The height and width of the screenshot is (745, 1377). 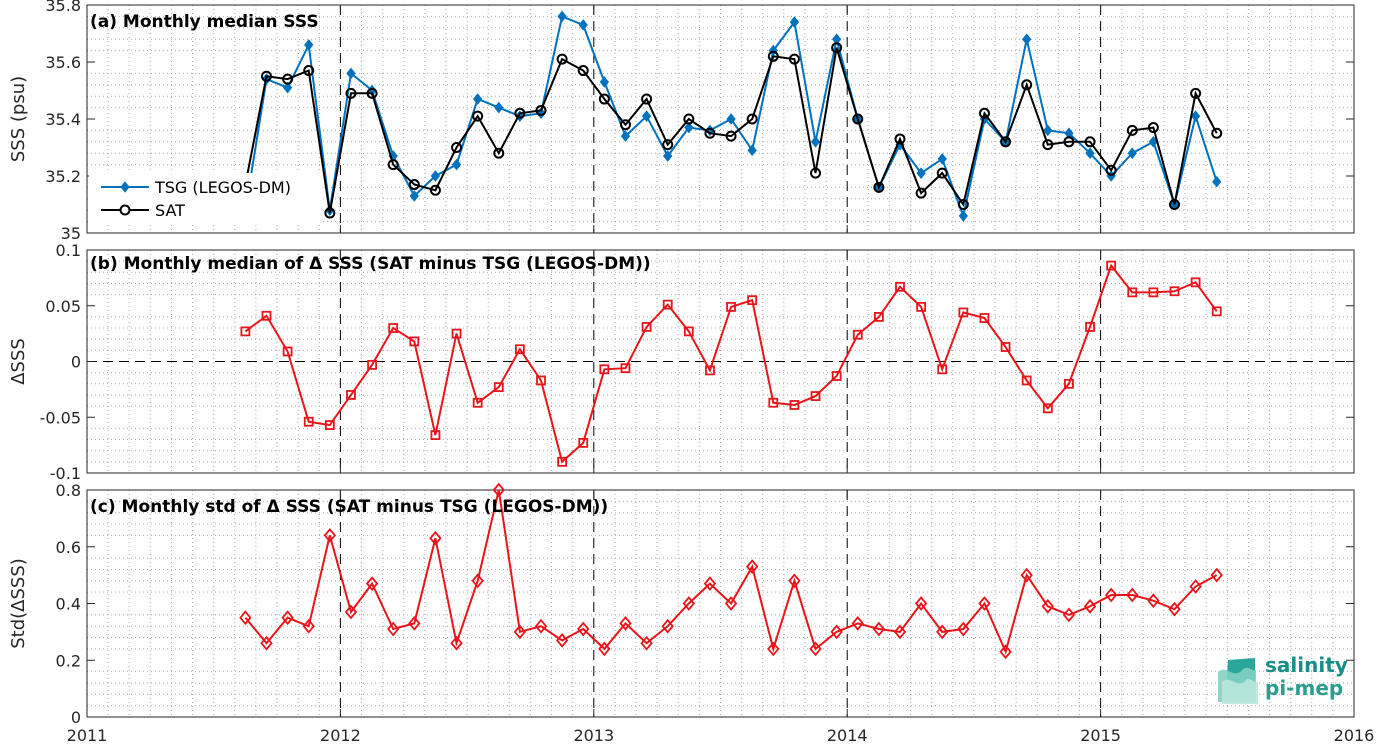 I want to click on y-axis-label: Std(ΔSSS), so click(x=18, y=603).